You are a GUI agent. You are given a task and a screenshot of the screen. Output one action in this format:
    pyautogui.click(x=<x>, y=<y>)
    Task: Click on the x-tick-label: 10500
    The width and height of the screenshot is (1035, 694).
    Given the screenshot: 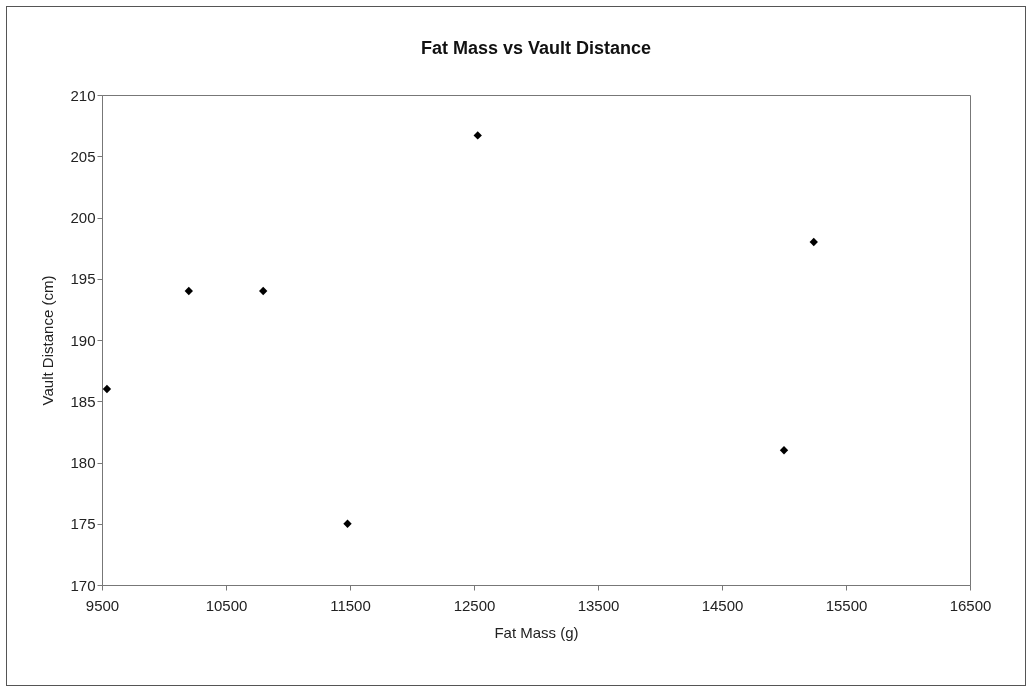 What is the action you would take?
    pyautogui.click(x=226, y=605)
    